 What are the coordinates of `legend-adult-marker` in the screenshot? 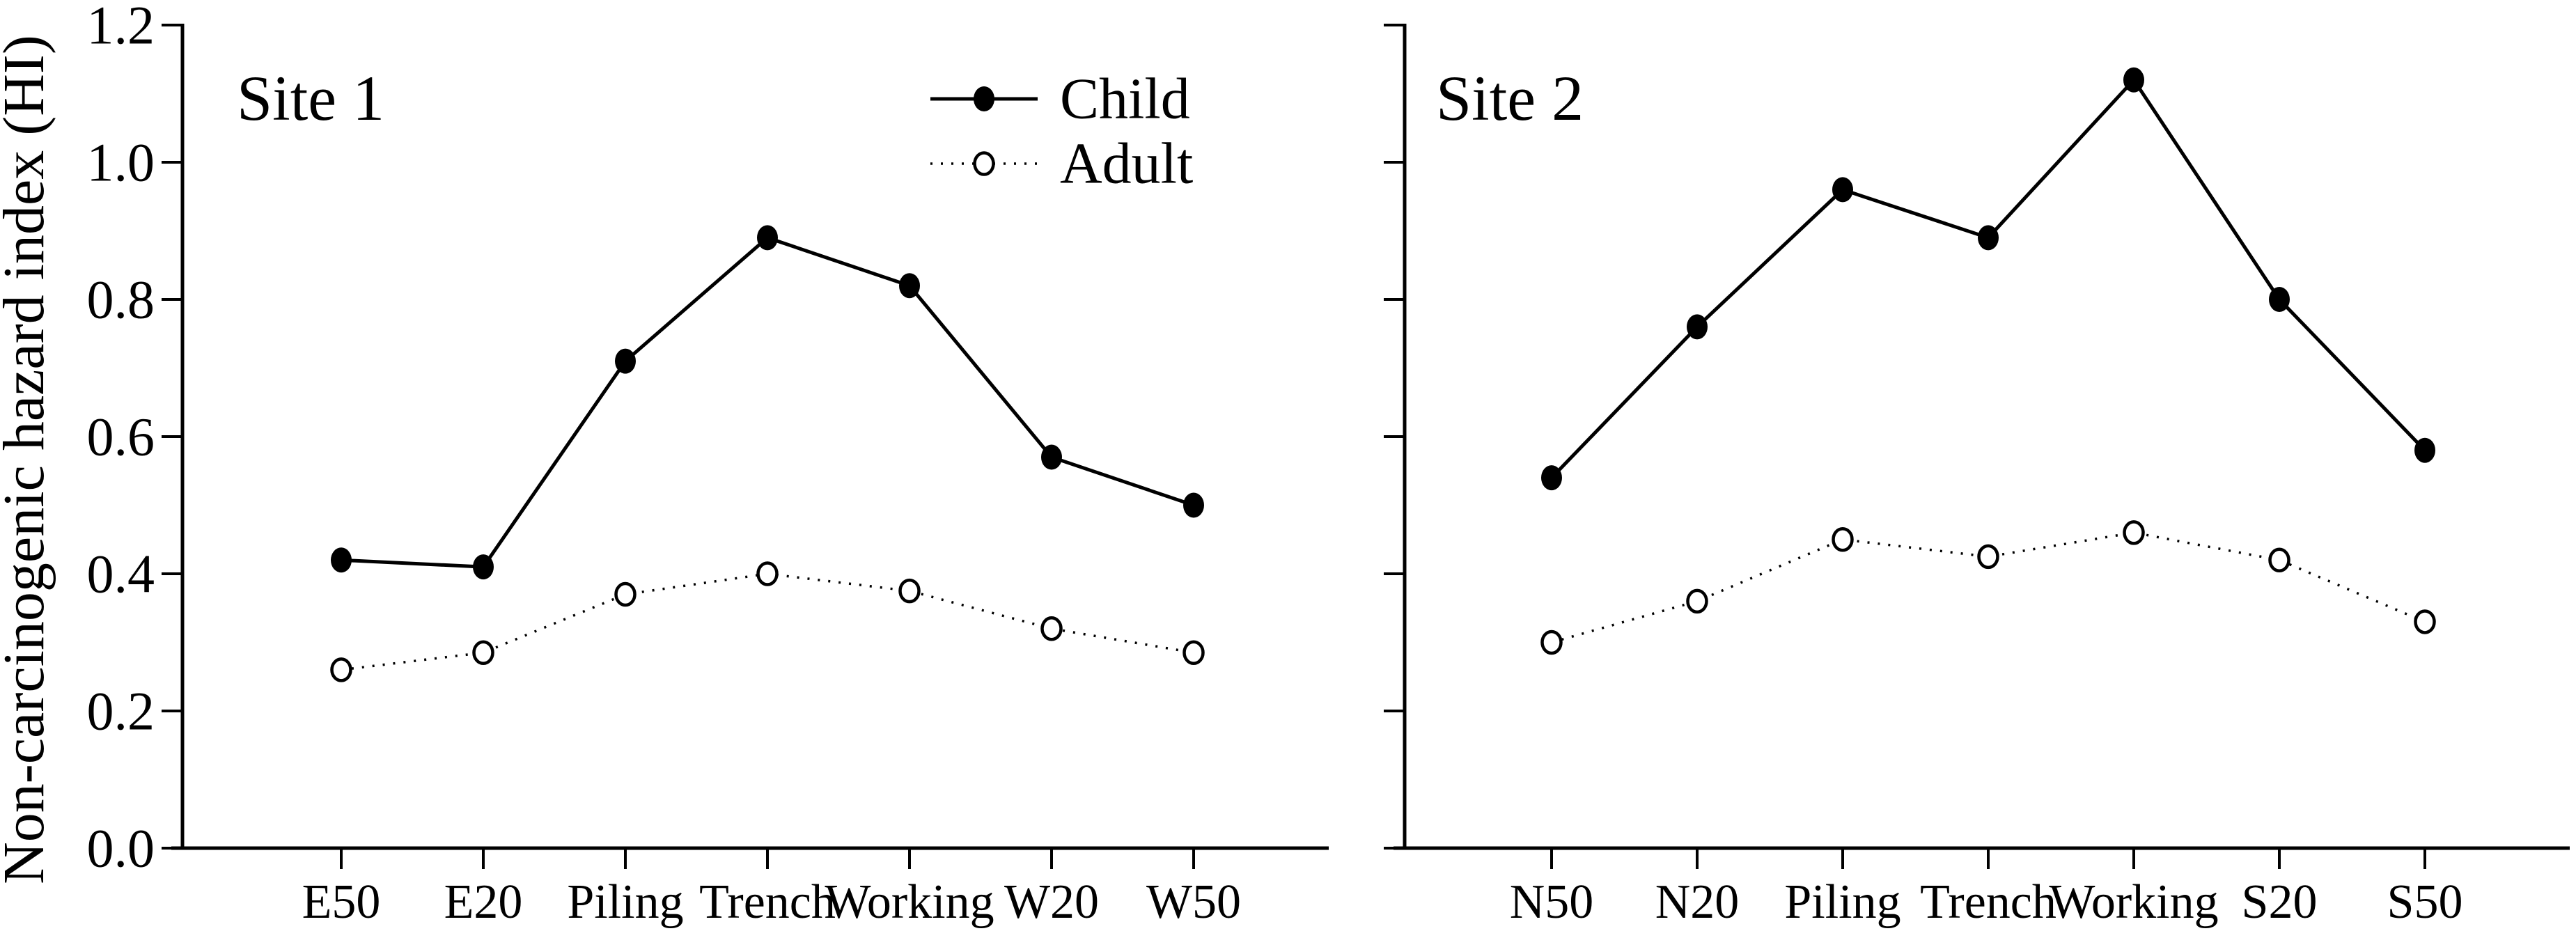 It's located at (984, 163).